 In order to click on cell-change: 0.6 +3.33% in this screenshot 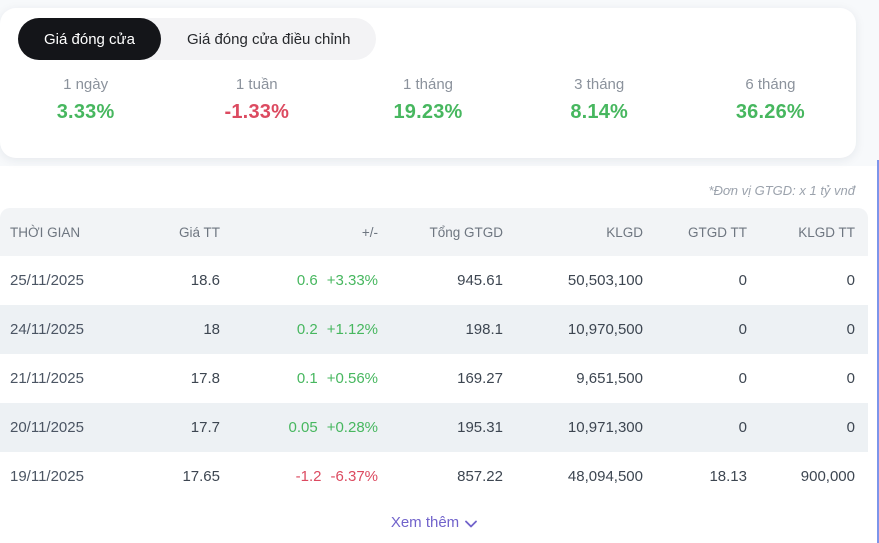, I will do `click(299, 280)`.